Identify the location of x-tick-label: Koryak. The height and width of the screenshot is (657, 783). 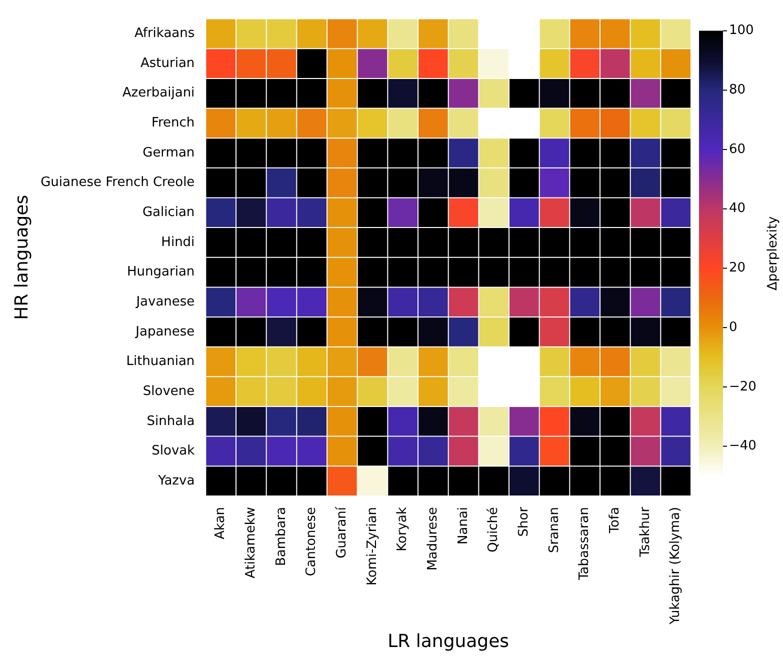
(402, 529).